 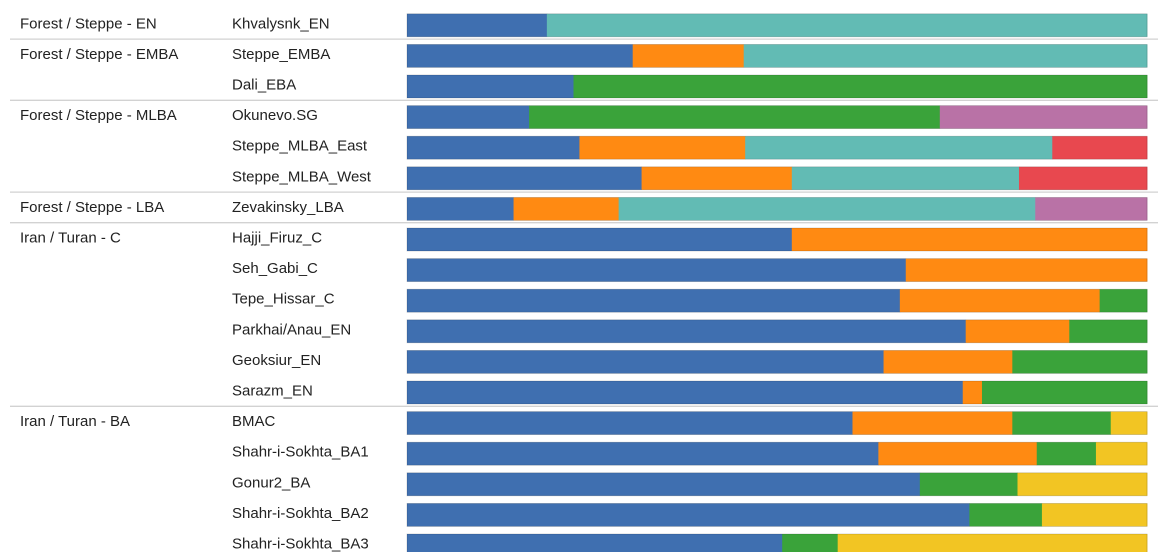 What do you see at coordinates (291, 329) in the screenshot?
I see `sample-label: Parkhai/Anau_EN` at bounding box center [291, 329].